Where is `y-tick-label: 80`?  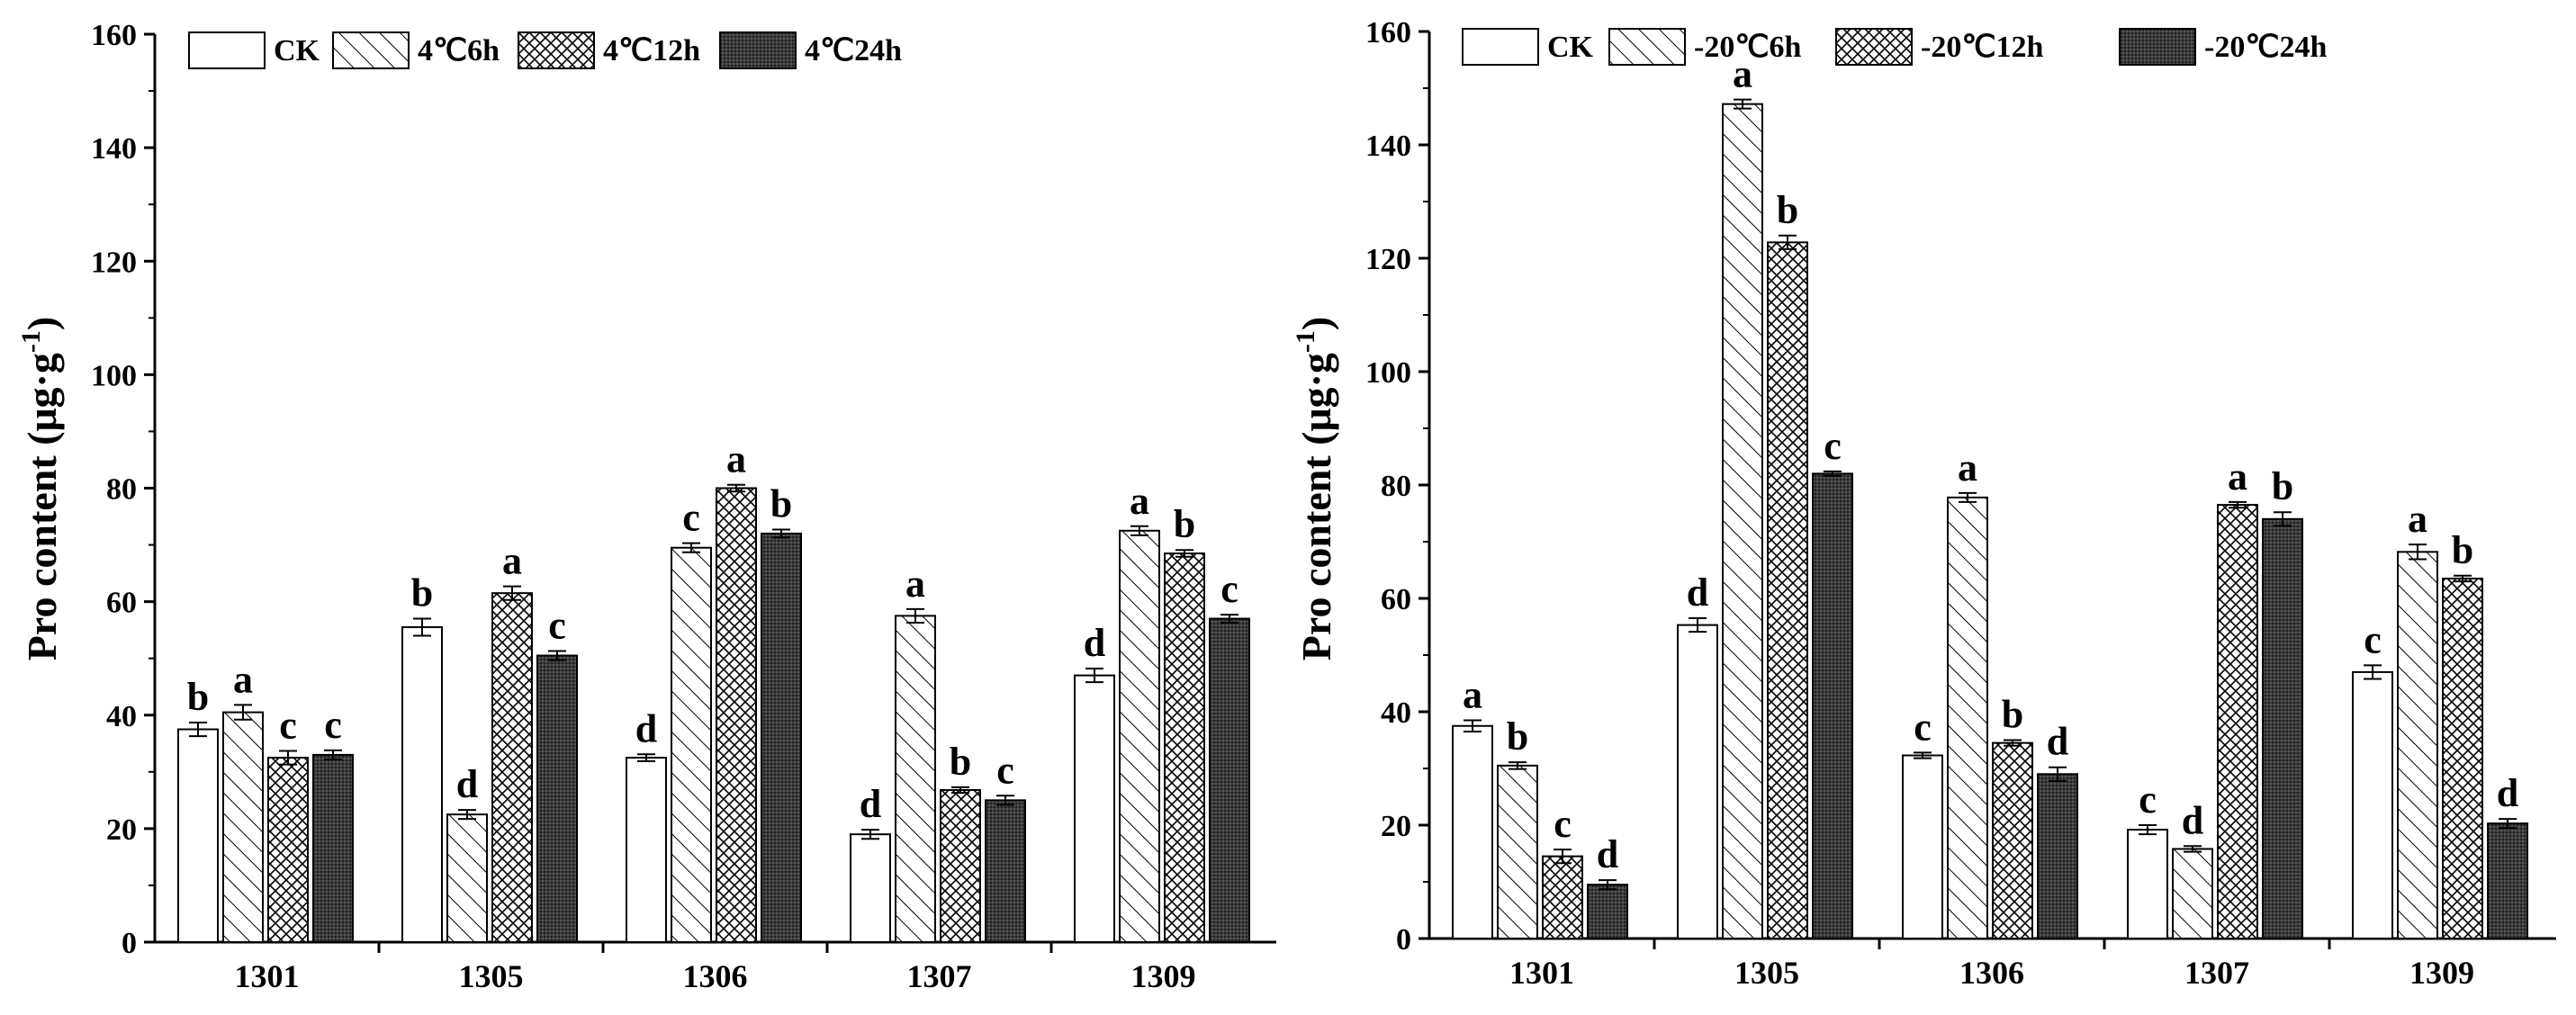 y-tick-label: 80 is located at coordinates (1396, 486).